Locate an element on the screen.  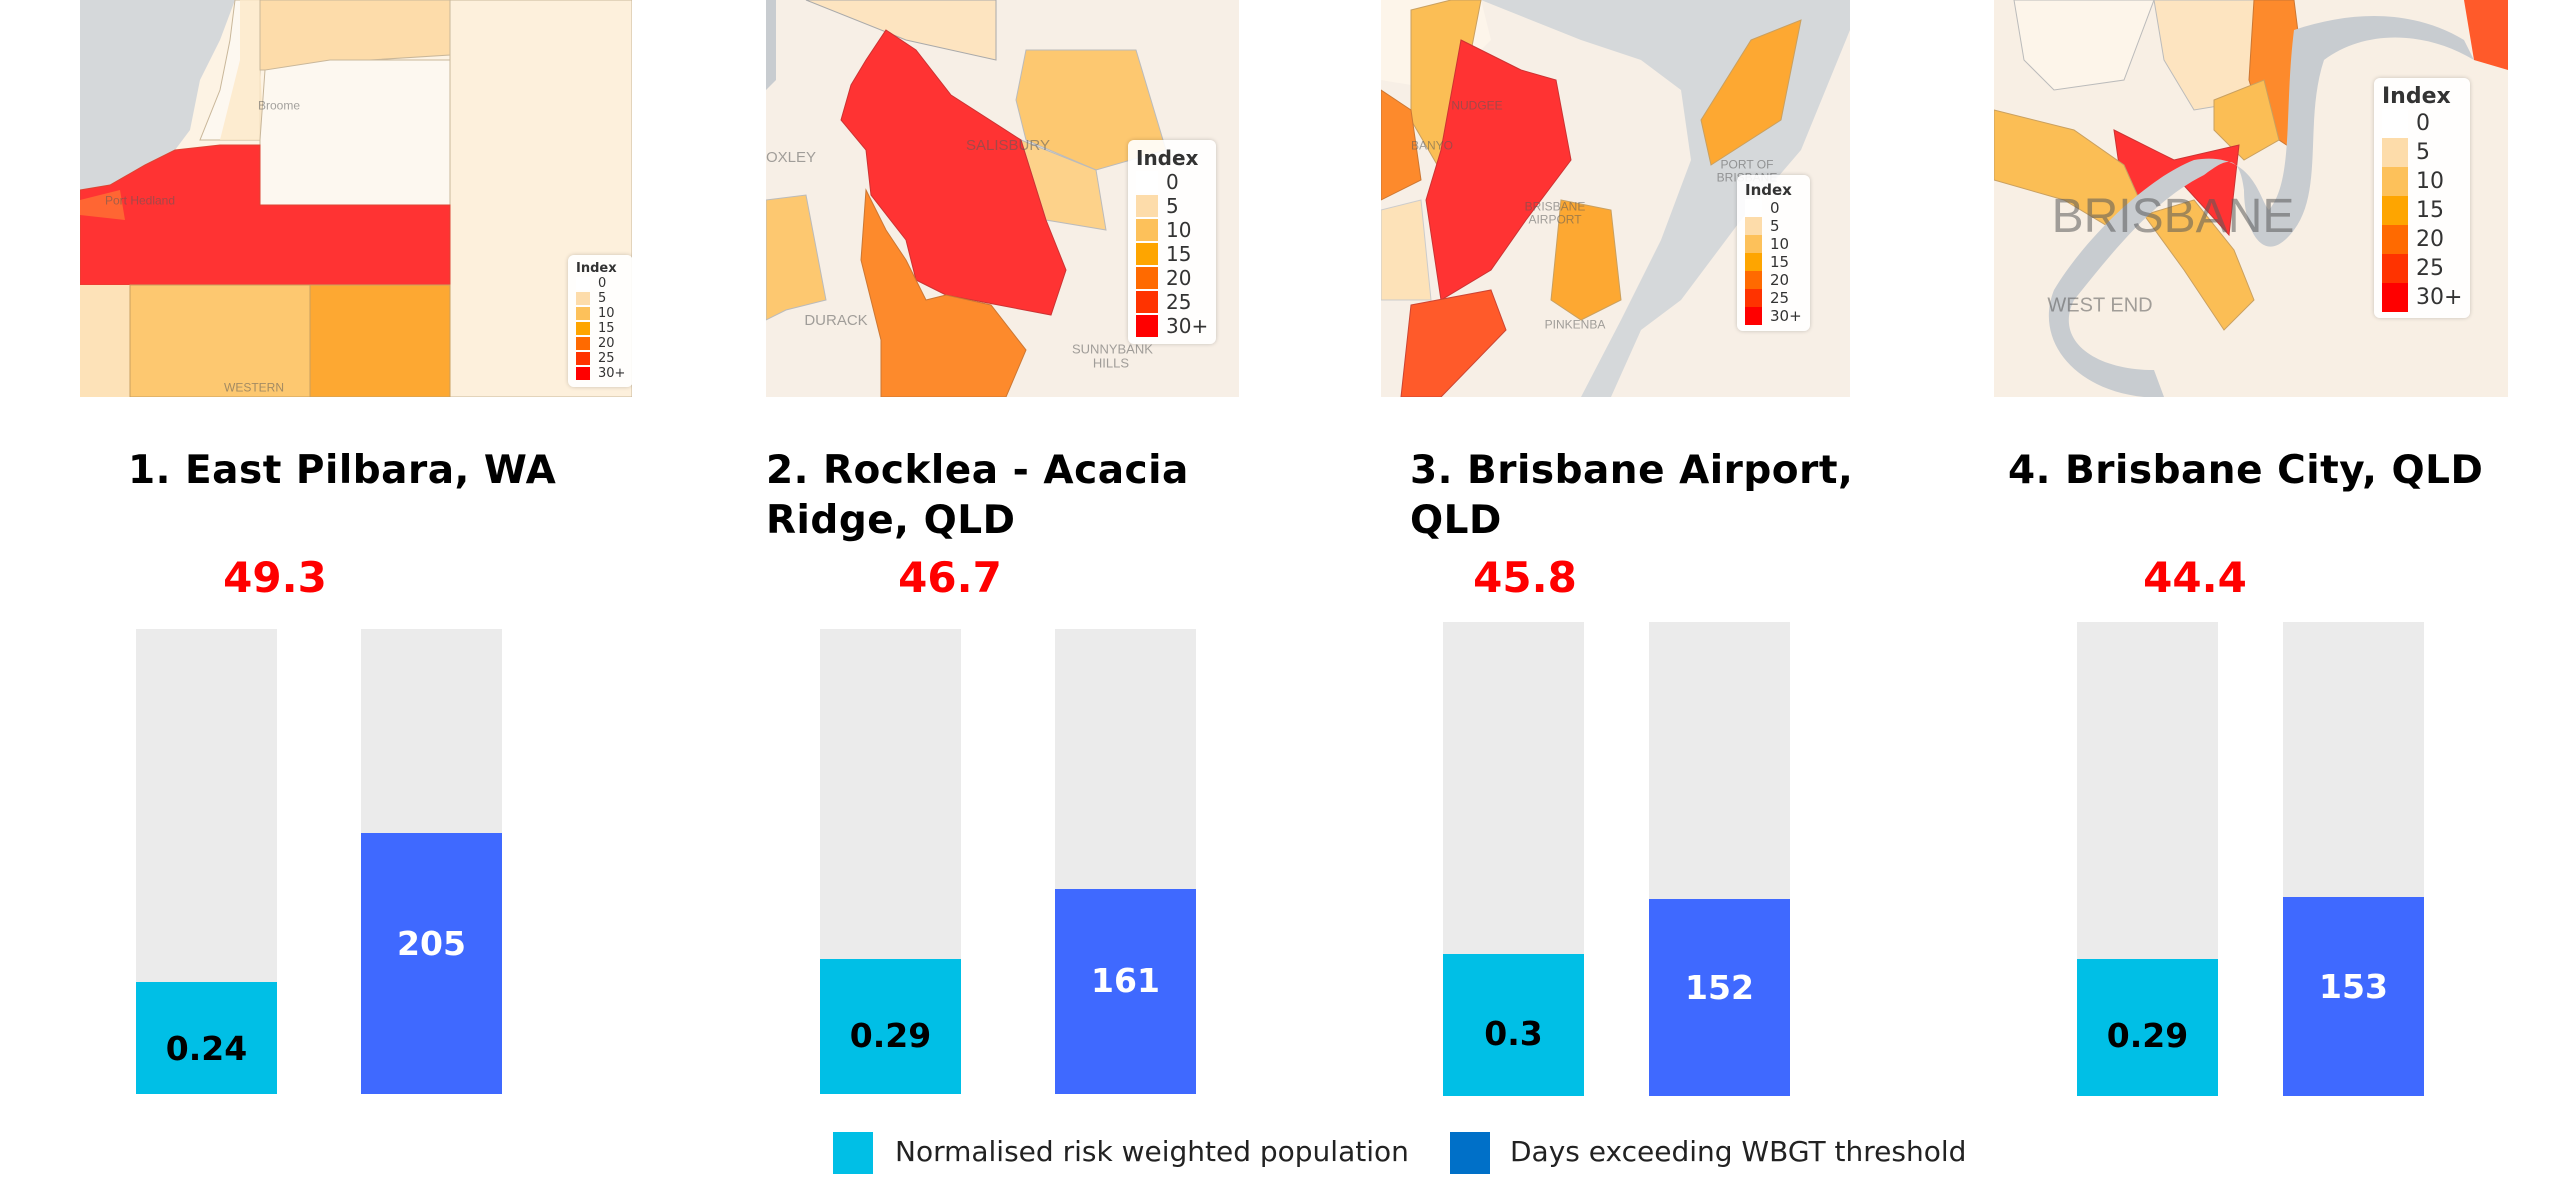
heat-index-score: 46.7 is located at coordinates (950, 577).